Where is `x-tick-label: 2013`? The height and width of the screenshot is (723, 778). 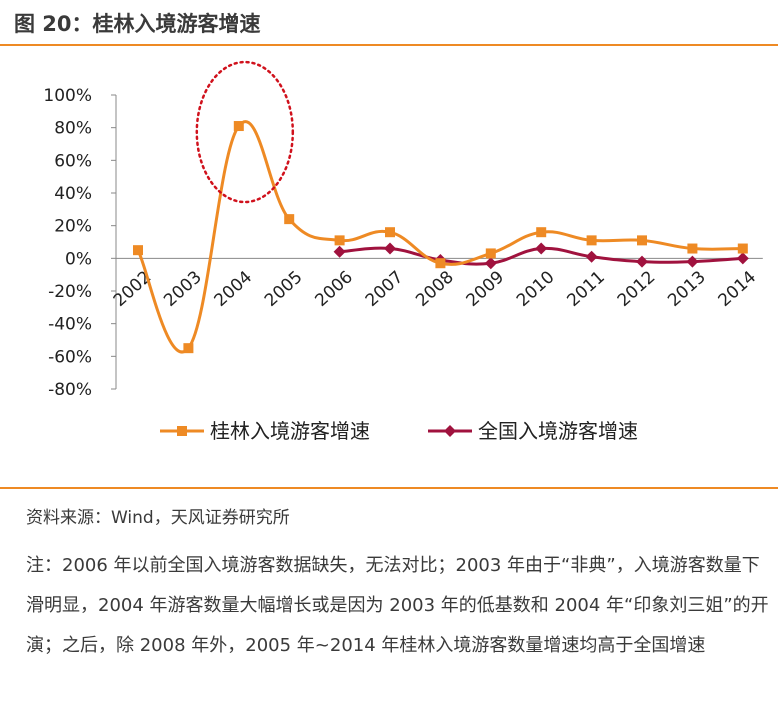 x-tick-label: 2013 is located at coordinates (687, 289).